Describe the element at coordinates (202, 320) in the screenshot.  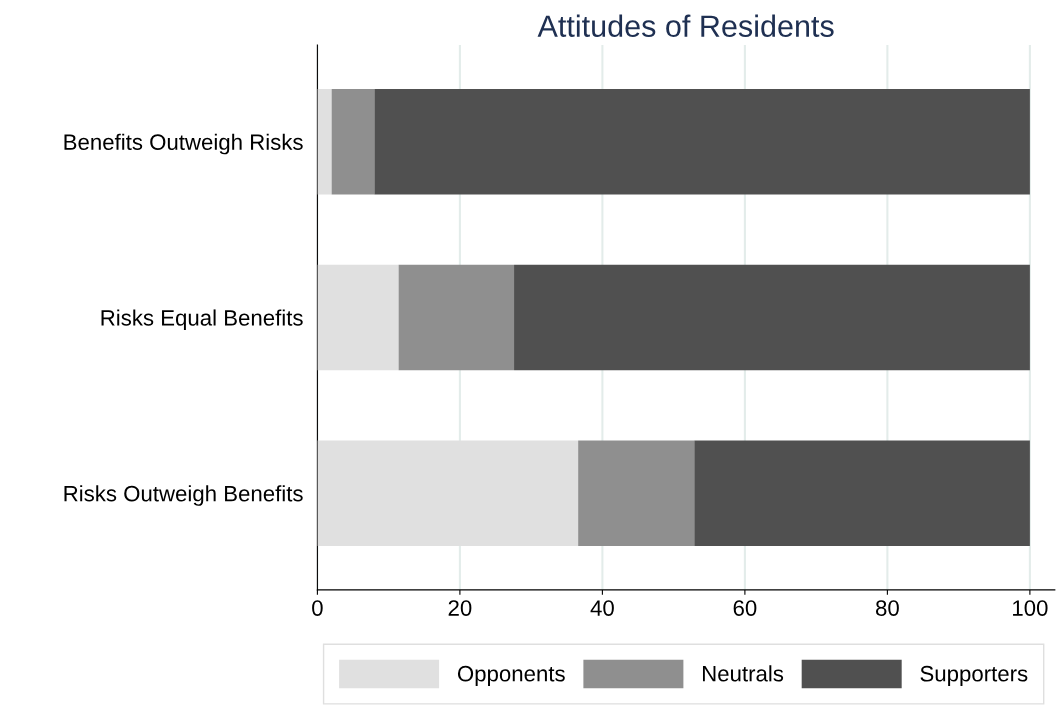
I see `y-tick-label: Risks Equal Benefits` at that location.